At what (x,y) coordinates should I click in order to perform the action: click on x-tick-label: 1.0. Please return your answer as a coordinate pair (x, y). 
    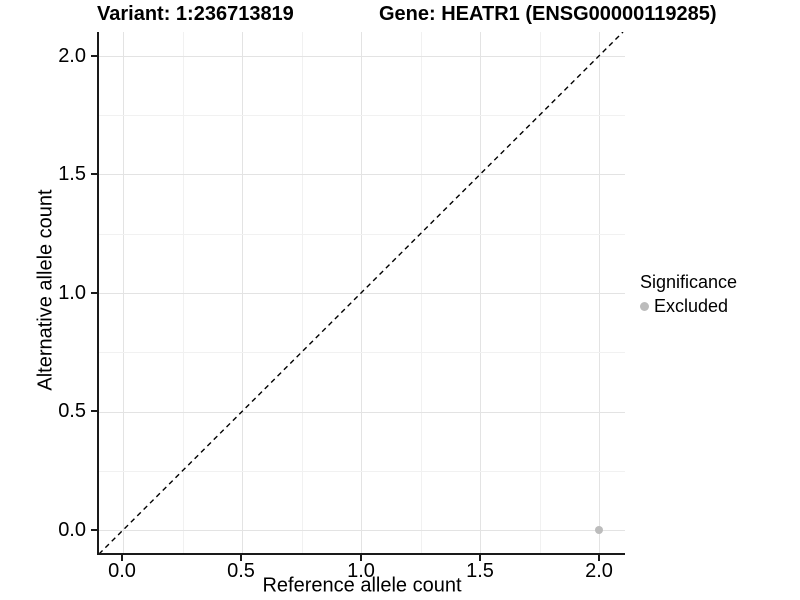
    Looking at the image, I should click on (361, 571).